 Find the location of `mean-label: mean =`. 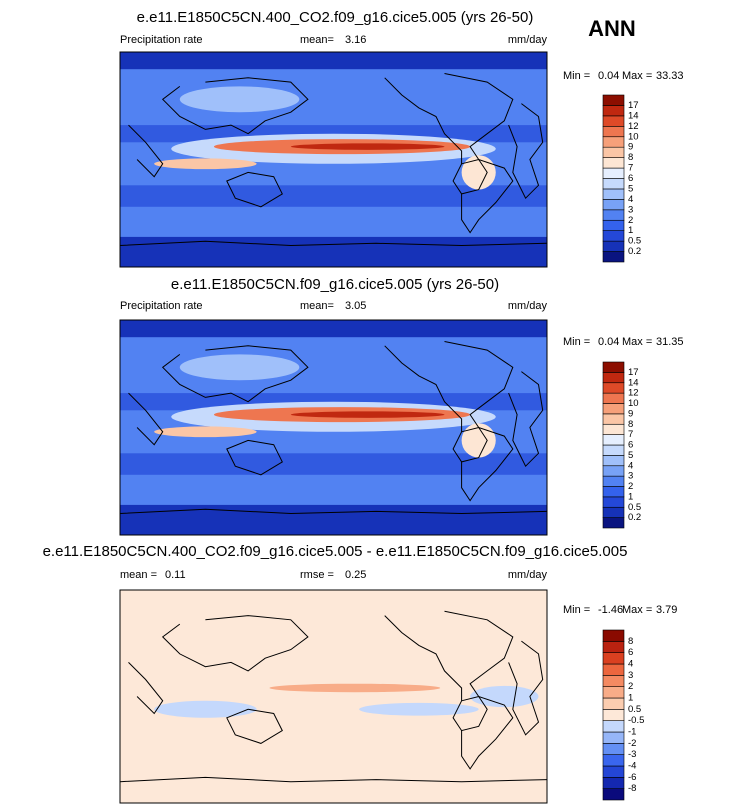

mean-label: mean = is located at coordinates (138, 575).